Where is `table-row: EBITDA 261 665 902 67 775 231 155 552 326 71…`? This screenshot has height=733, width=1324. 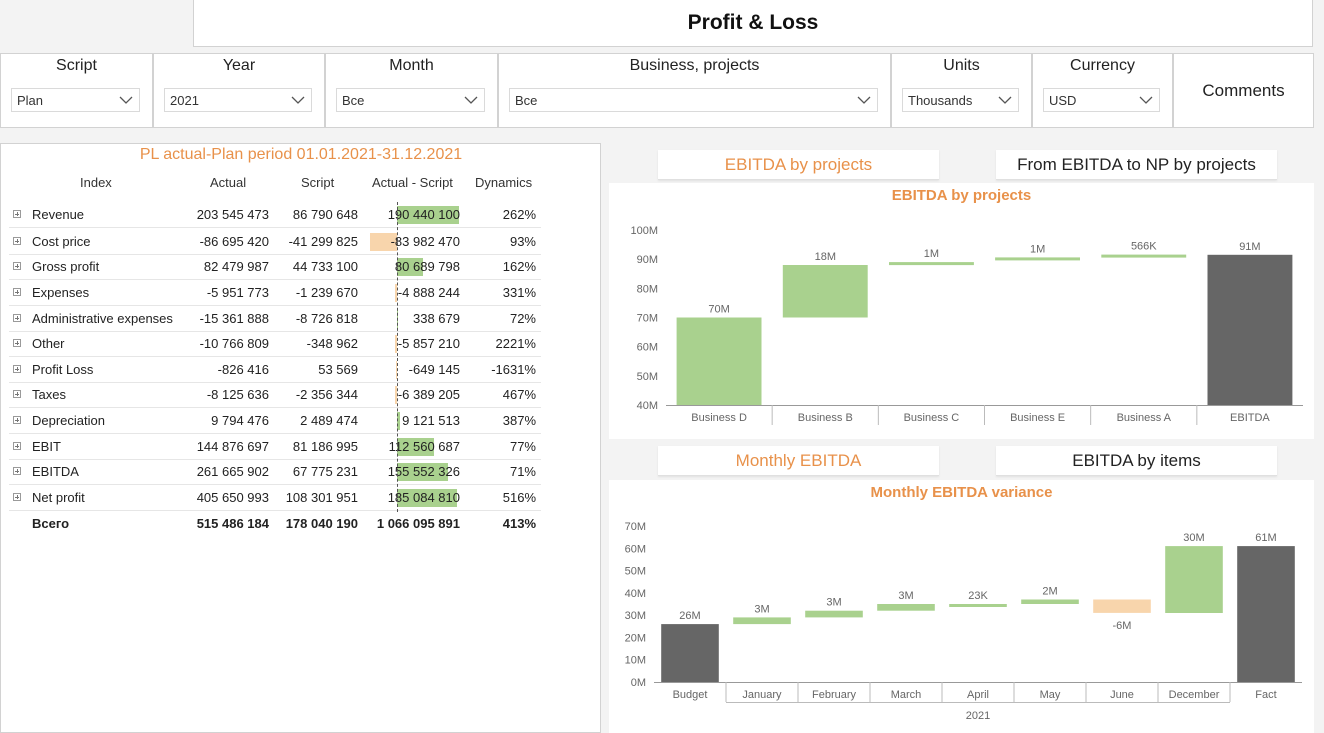
table-row: EBITDA 261 665 902 67 775 231 155 552 326 71… is located at coordinates (275, 472).